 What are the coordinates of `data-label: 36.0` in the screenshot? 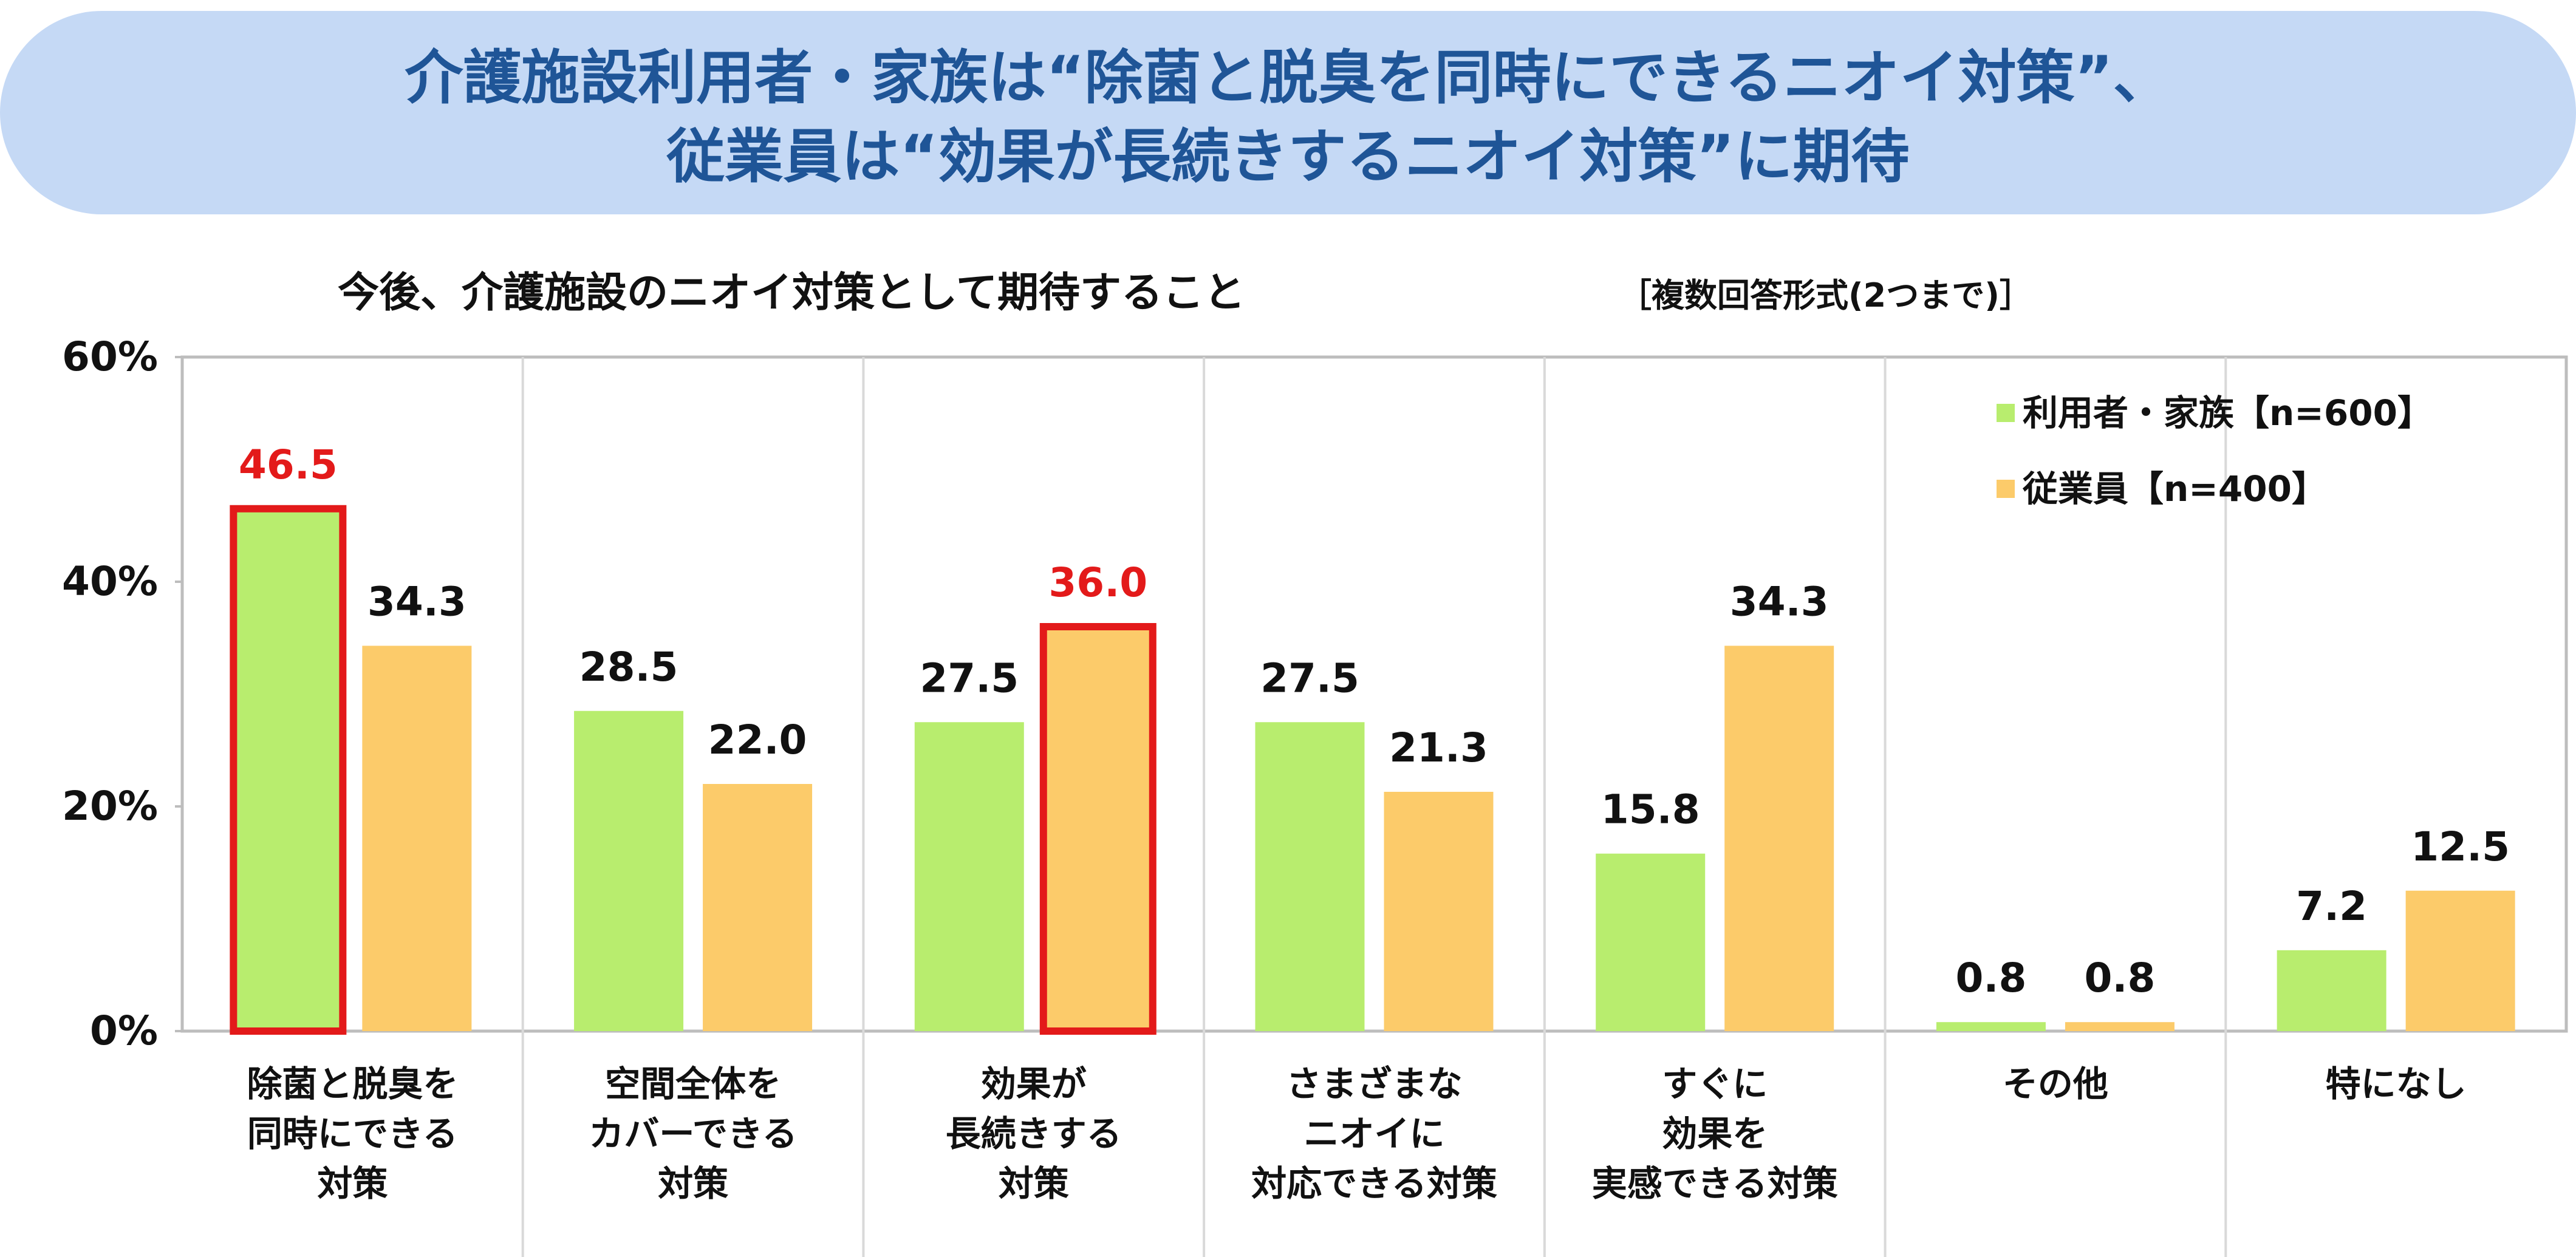 It's located at (1097, 582).